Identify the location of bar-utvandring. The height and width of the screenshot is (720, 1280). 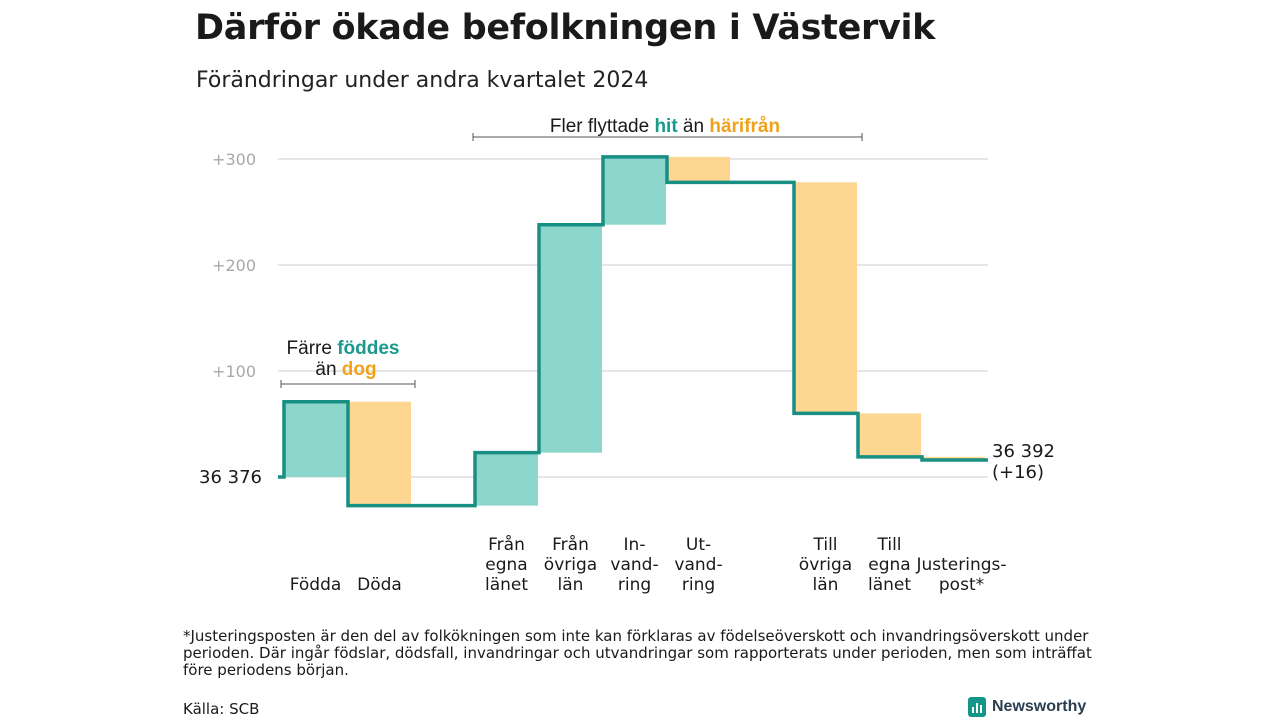
(698, 169).